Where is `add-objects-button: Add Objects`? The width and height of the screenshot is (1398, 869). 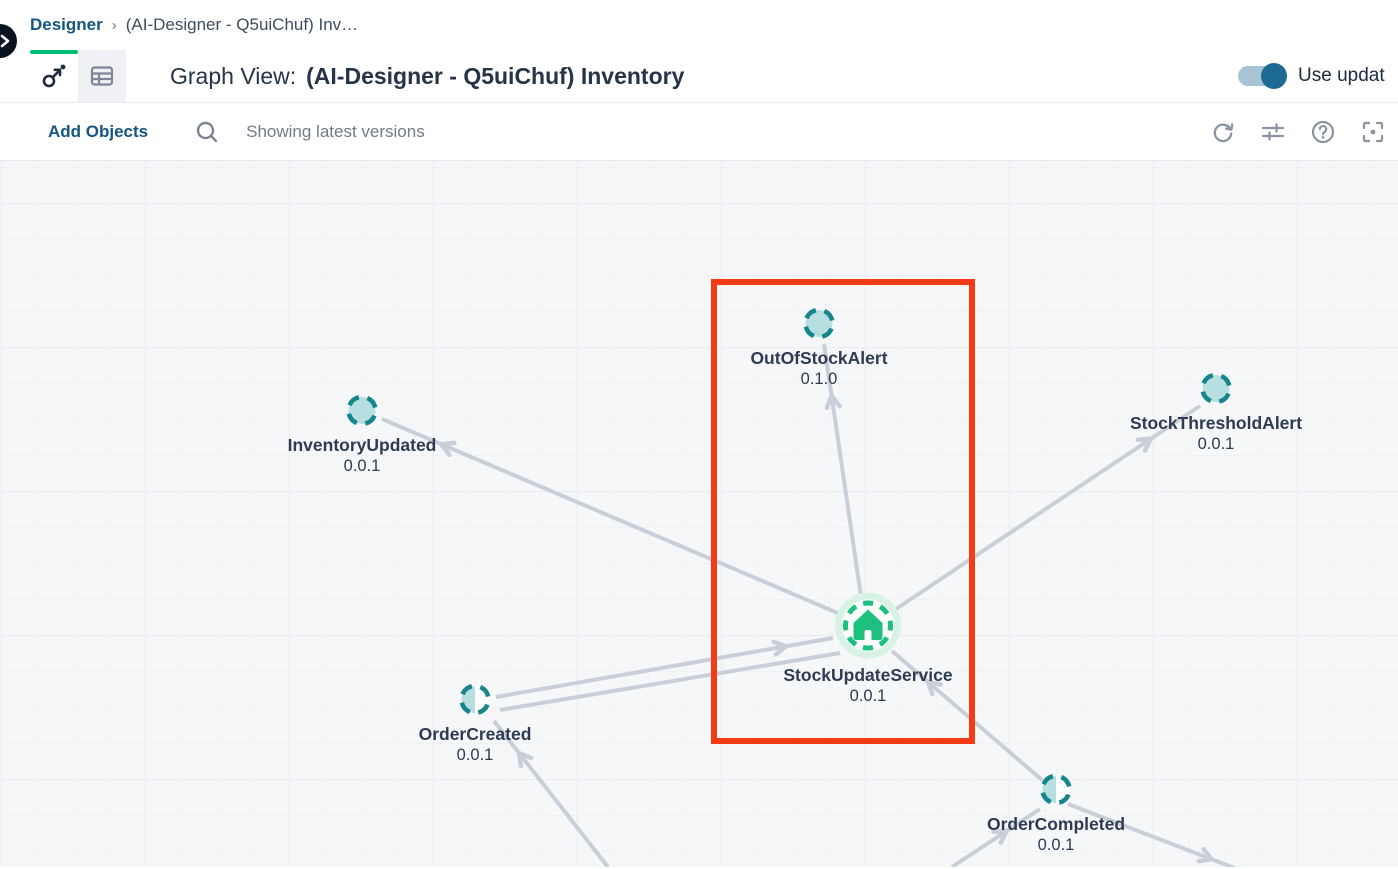
add-objects-button: Add Objects is located at coordinates (98, 131).